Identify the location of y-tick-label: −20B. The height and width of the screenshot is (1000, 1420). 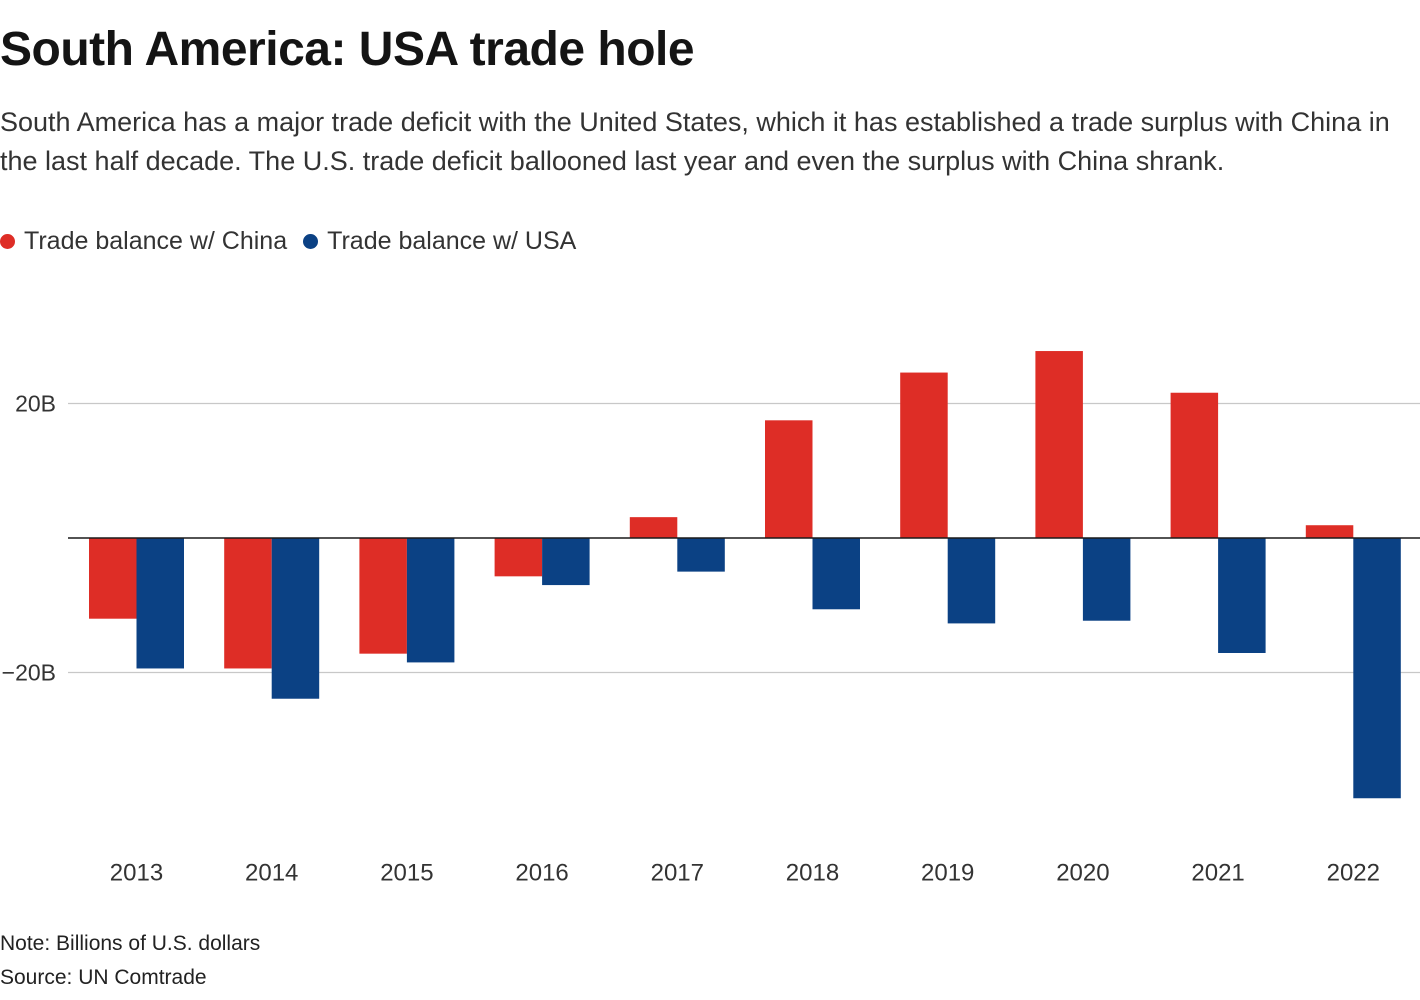
(29, 673).